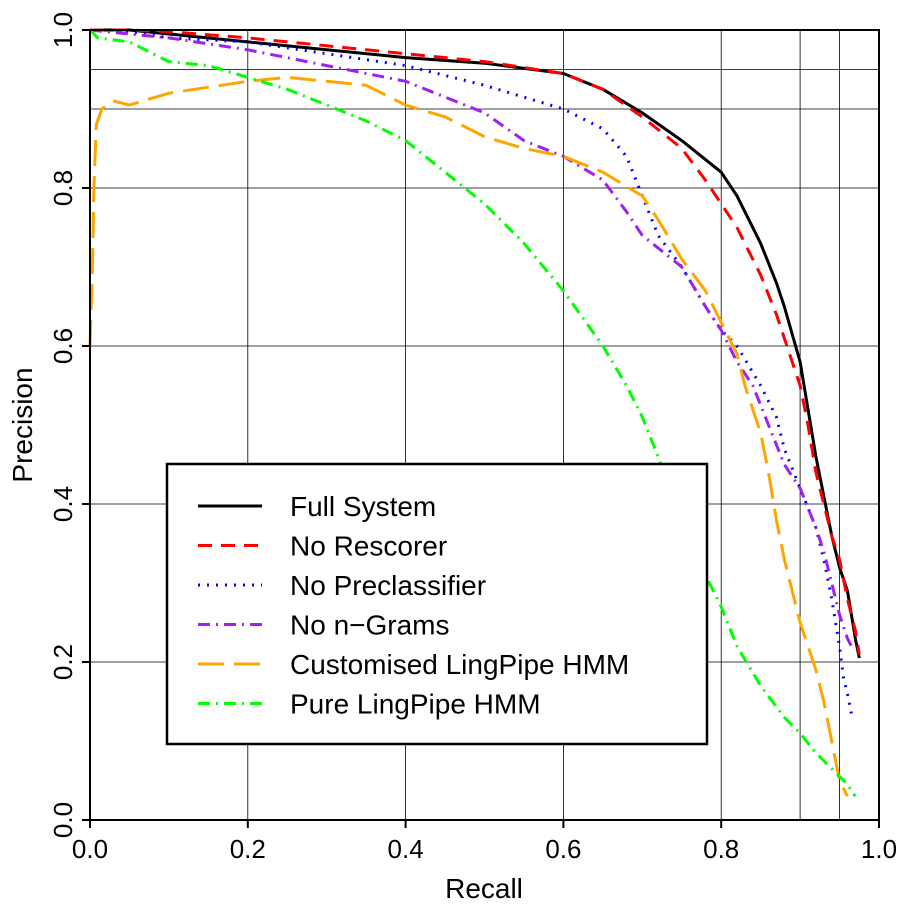 The width and height of the screenshot is (909, 909). I want to click on legend-label-2: No Preclassifier, so click(388, 585).